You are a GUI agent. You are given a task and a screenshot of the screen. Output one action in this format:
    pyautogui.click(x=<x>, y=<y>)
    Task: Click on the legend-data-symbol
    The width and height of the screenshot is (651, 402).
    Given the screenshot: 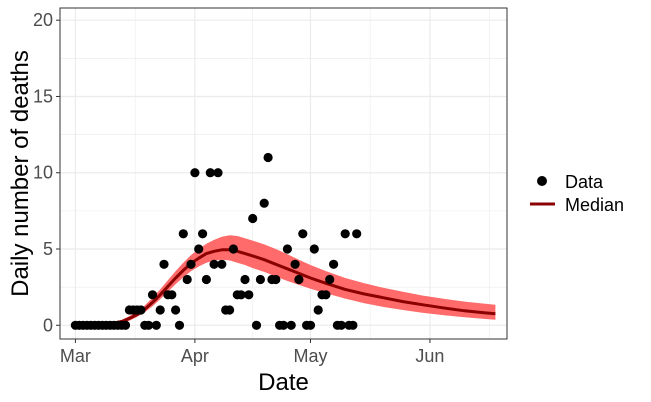 What is the action you would take?
    pyautogui.click(x=542, y=181)
    